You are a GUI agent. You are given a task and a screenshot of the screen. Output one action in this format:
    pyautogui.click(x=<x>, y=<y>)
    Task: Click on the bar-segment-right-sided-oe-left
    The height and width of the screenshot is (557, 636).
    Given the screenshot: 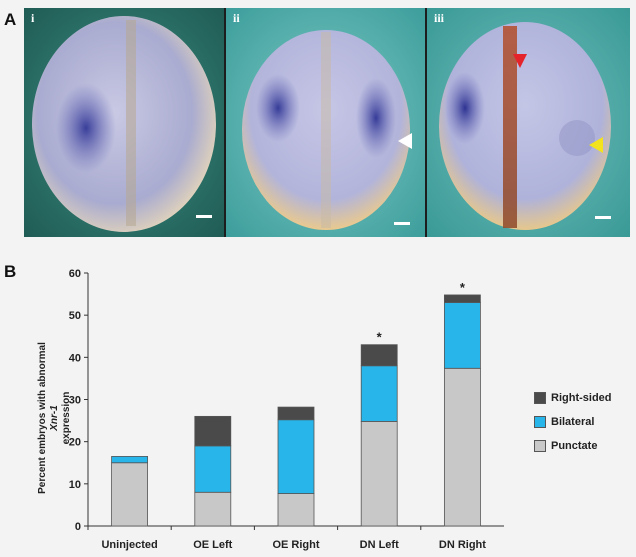 What is the action you would take?
    pyautogui.click(x=213, y=431)
    